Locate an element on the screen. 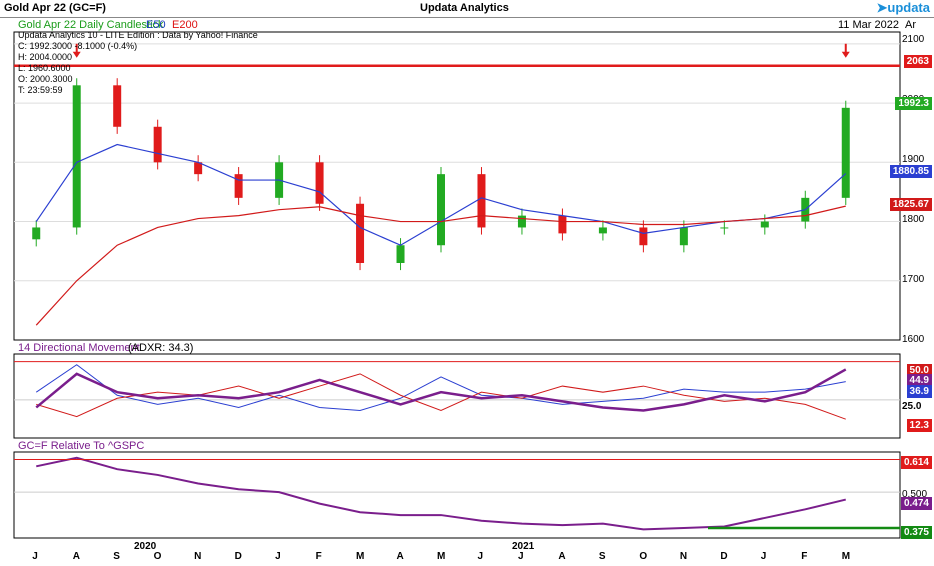 This screenshot has width=934, height=566. tag-rel-current: 0.474 is located at coordinates (916, 503).